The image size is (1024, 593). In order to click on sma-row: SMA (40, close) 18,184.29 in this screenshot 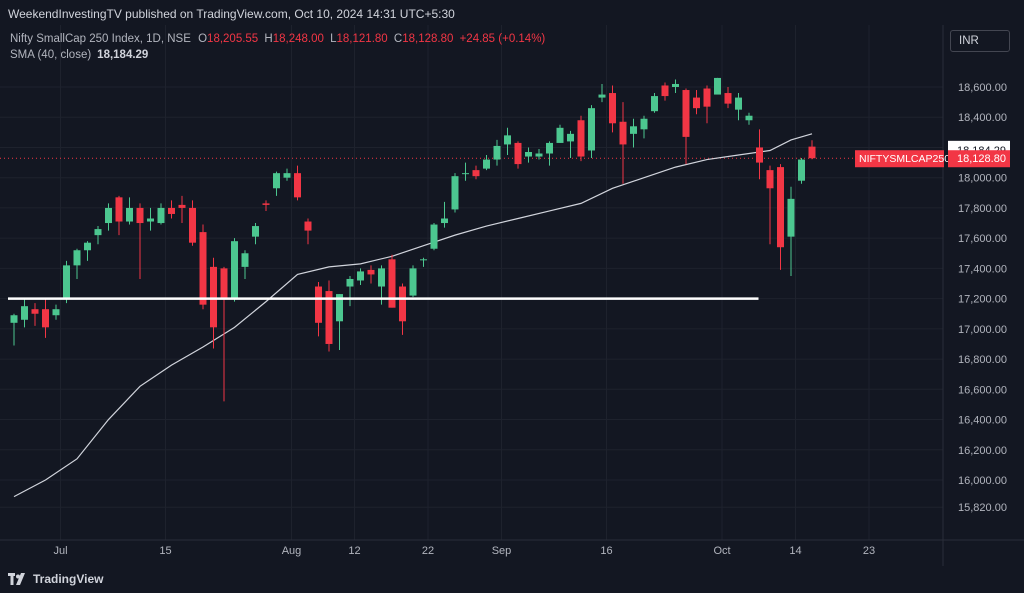, I will do `click(277, 55)`.